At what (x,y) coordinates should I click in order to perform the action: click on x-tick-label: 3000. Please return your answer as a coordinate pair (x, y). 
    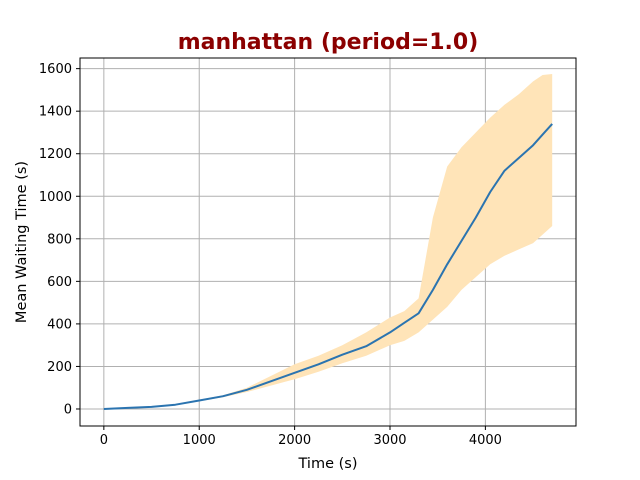
    Looking at the image, I should click on (389, 440).